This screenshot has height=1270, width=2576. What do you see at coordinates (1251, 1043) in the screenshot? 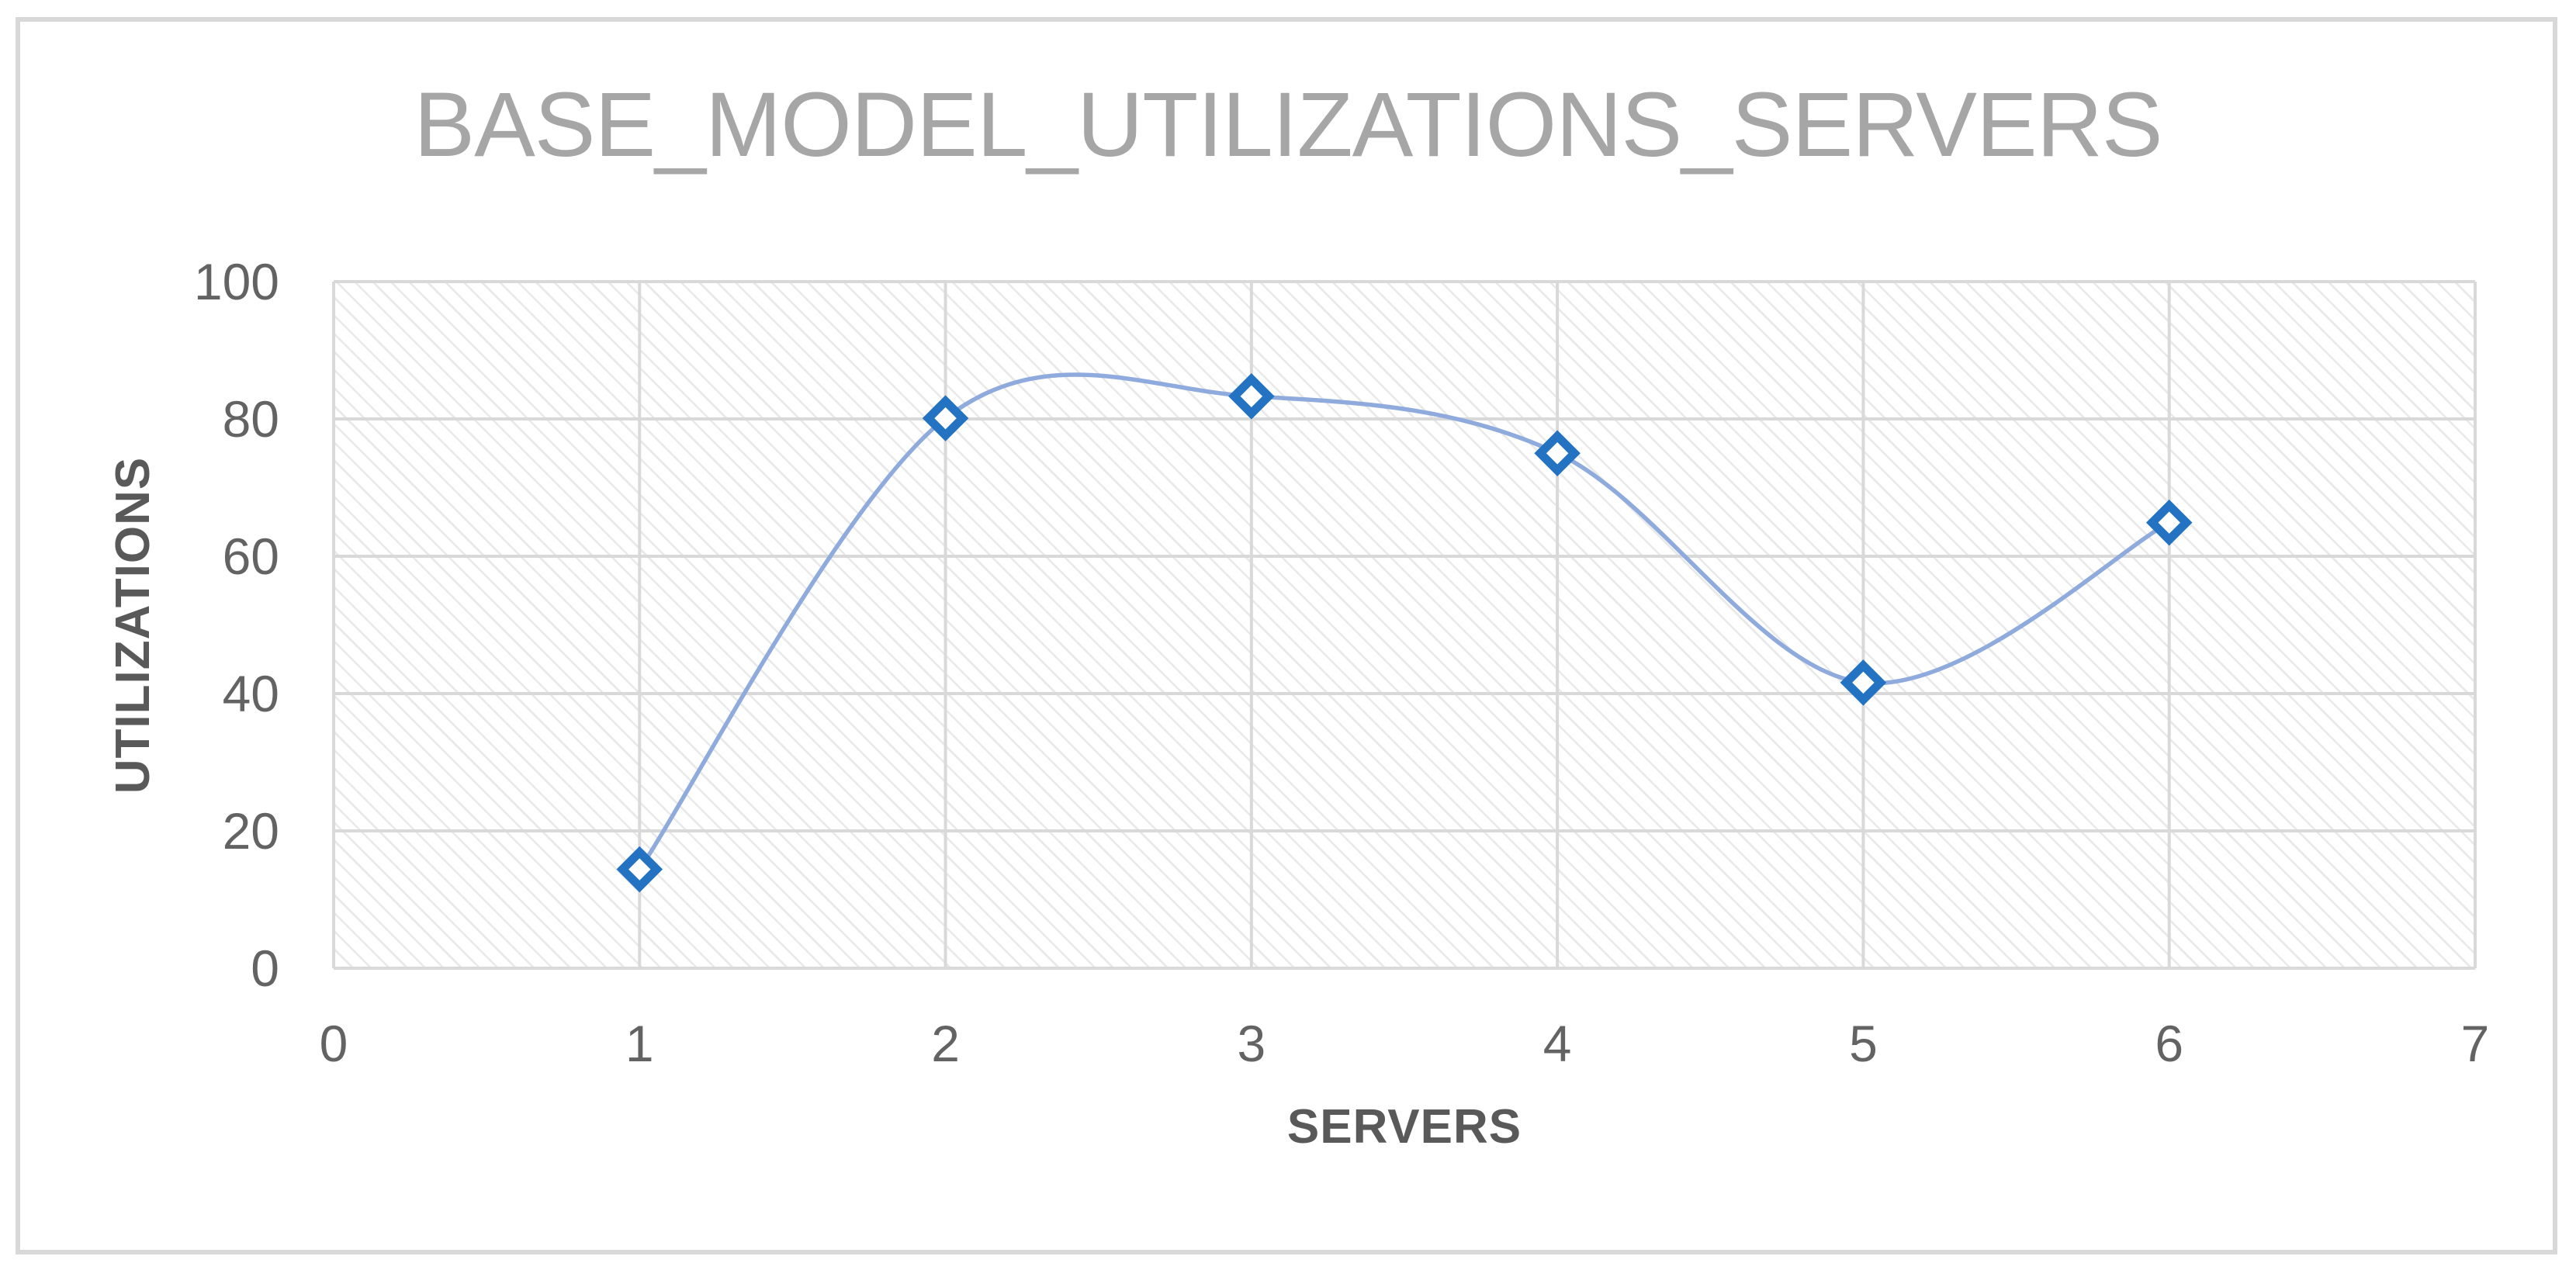
I see `x-tick-label: 3` at bounding box center [1251, 1043].